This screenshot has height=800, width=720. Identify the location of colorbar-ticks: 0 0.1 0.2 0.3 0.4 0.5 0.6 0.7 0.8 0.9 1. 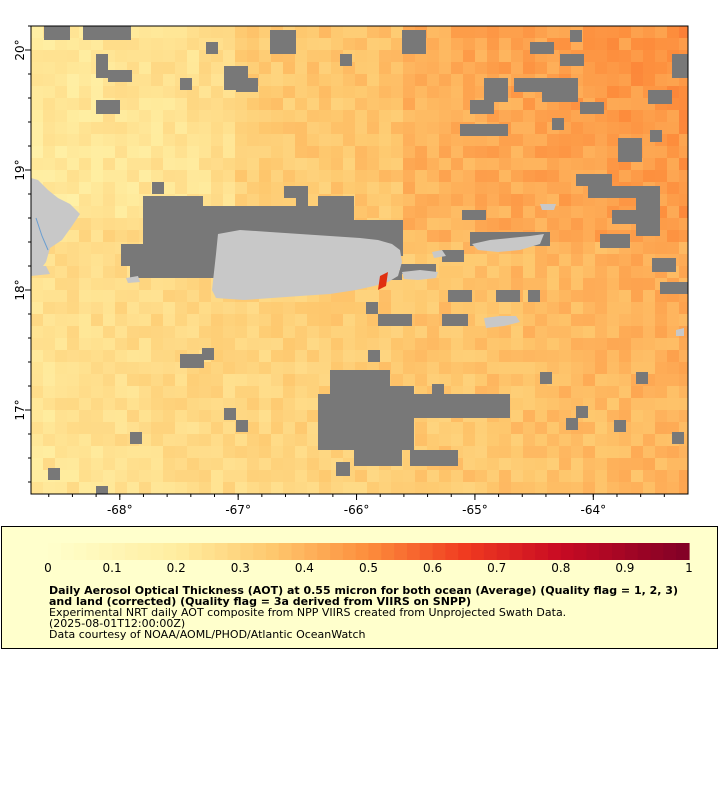
(368, 568).